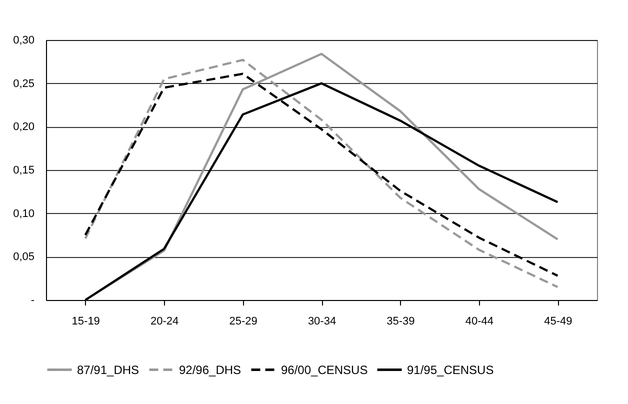 This screenshot has width=628, height=404. I want to click on x-tick-label: 45-49, so click(558, 322).